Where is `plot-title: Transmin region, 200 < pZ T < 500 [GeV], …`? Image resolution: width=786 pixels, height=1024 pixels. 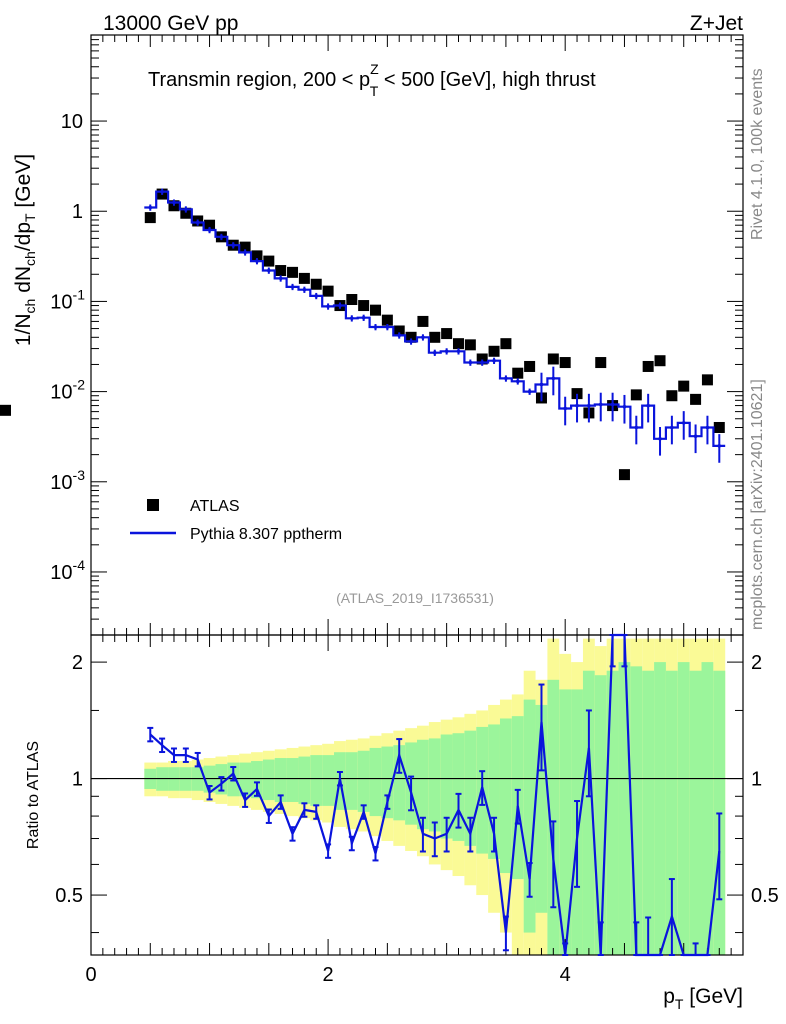 plot-title: Transmin region, 200 < pZ T < 500 [GeV], … is located at coordinates (372, 80).